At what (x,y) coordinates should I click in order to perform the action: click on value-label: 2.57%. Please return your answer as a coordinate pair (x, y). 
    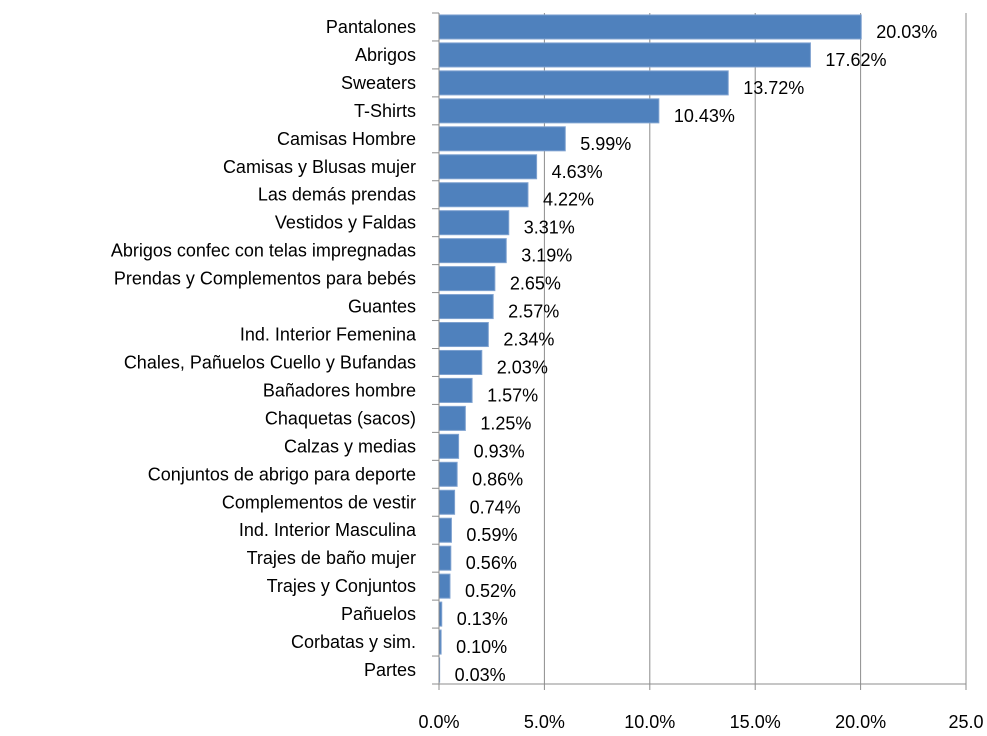
    Looking at the image, I should click on (533, 312).